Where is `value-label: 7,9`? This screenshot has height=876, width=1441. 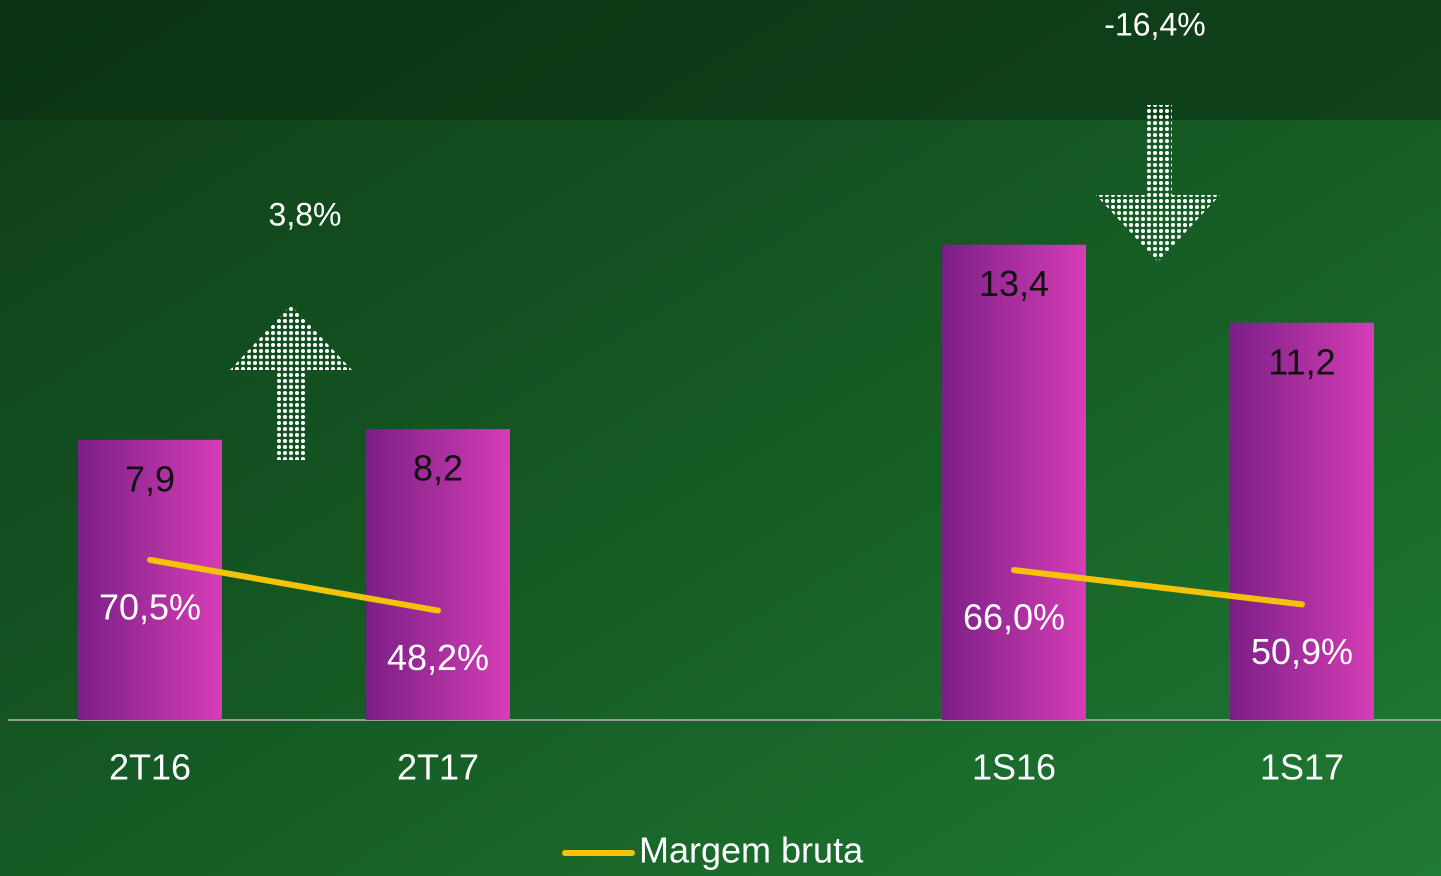 value-label: 7,9 is located at coordinates (150, 478).